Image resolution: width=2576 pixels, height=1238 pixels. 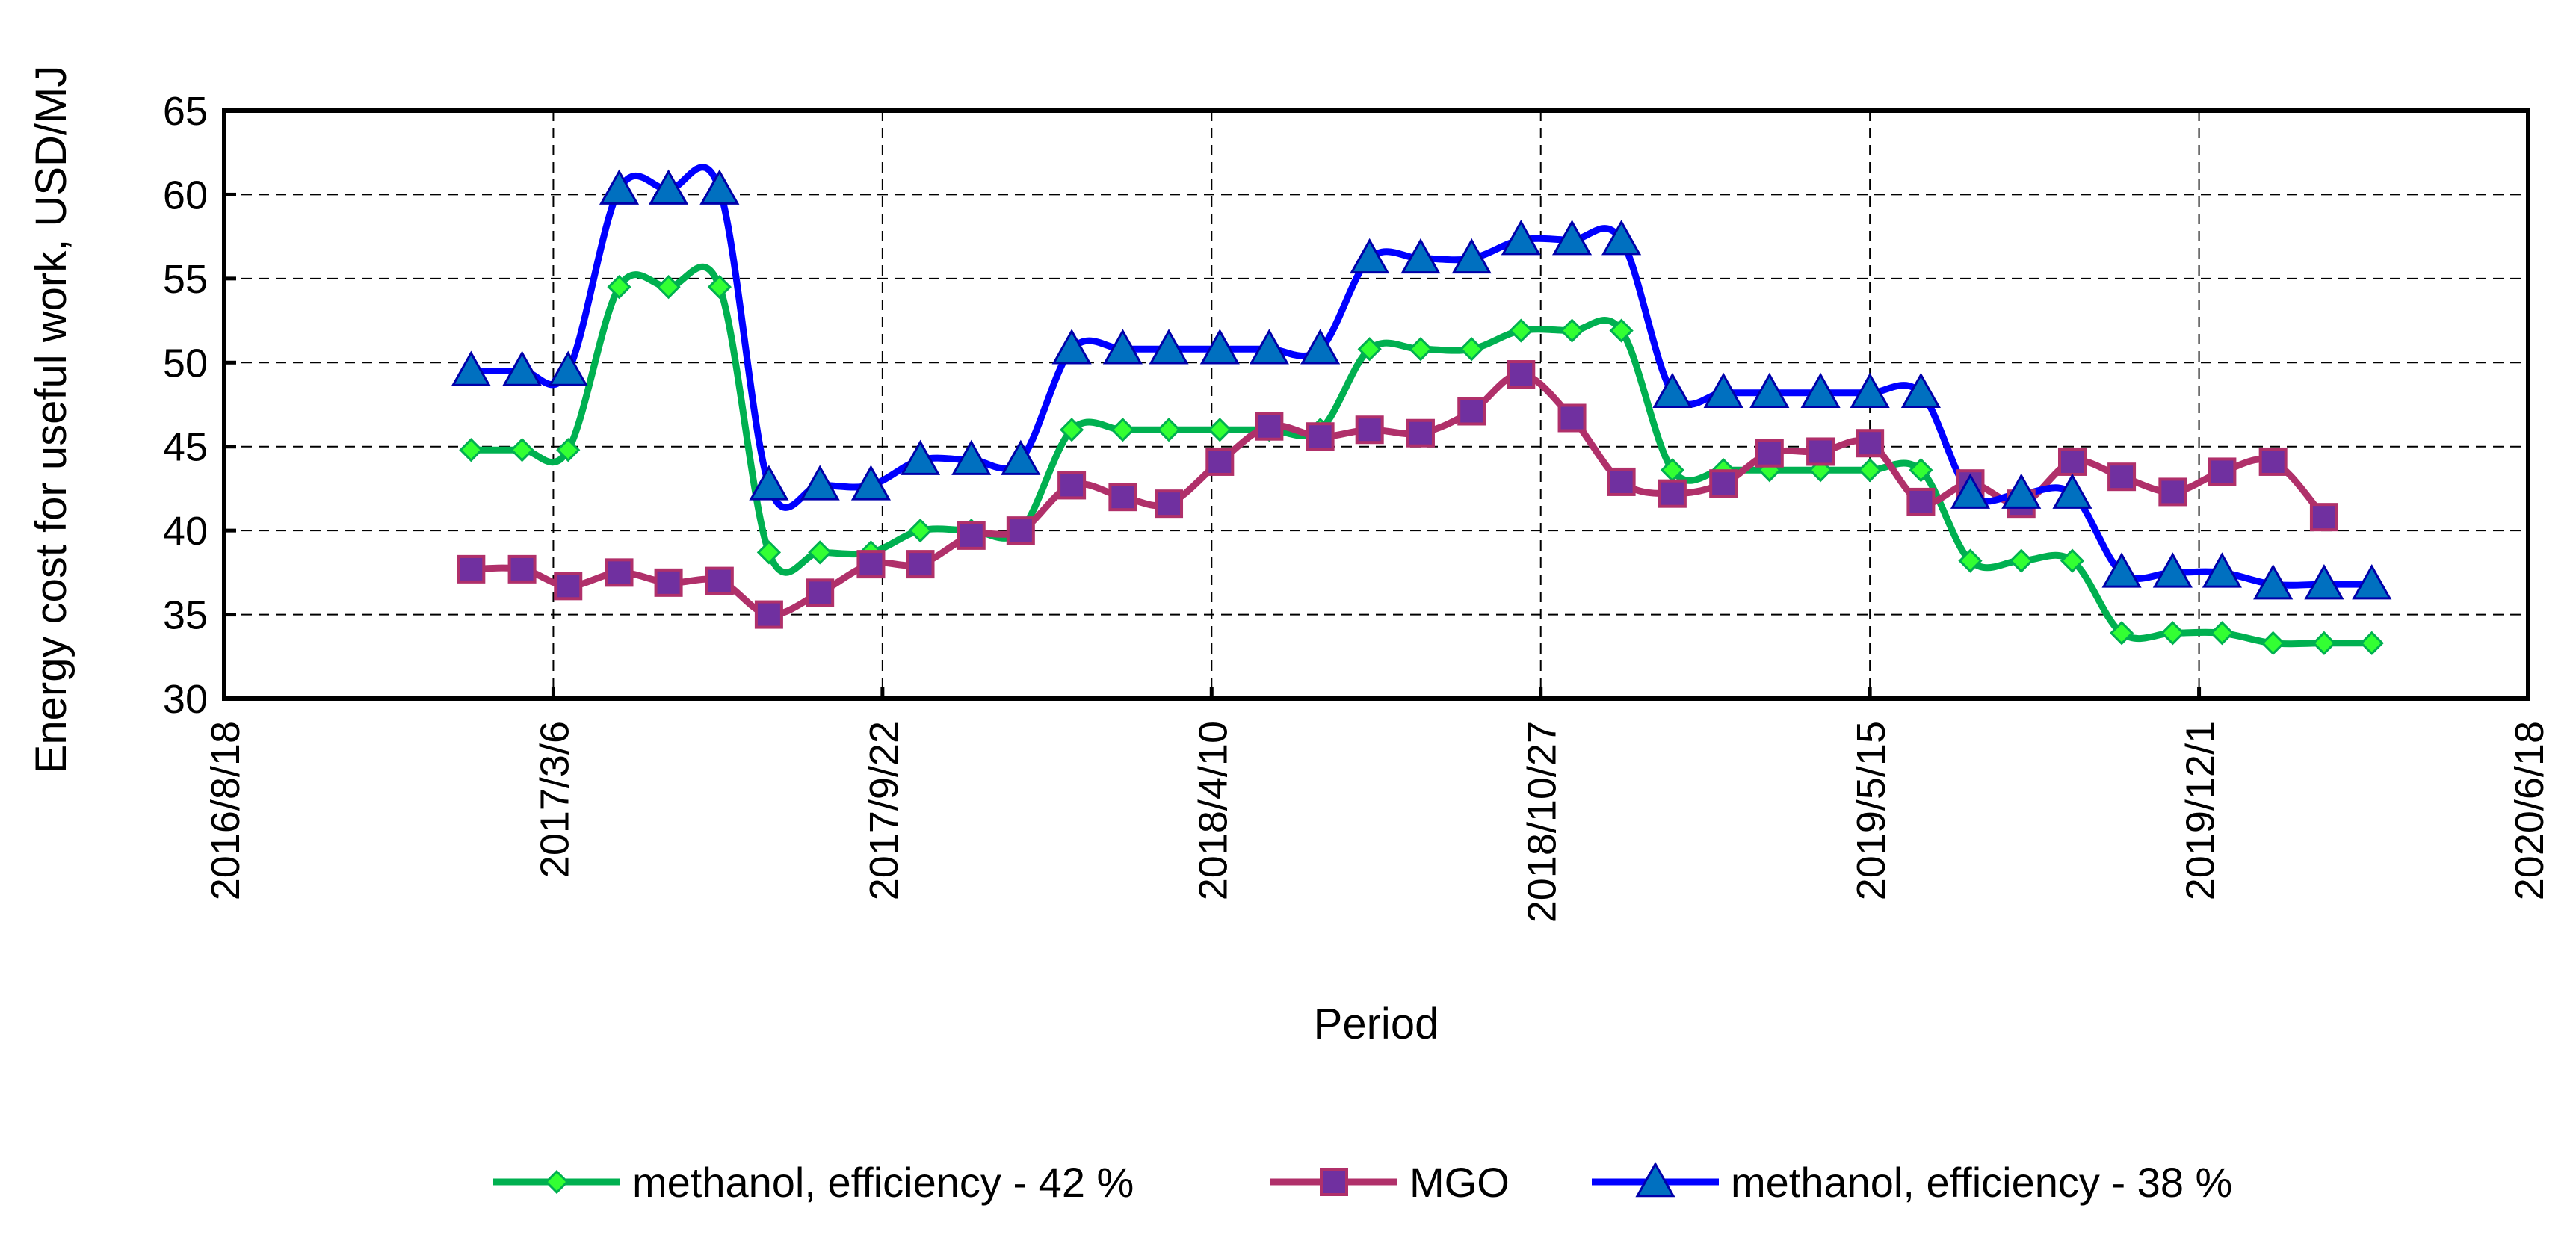 I want to click on legend-item-1: MGO, so click(x=1390, y=1182).